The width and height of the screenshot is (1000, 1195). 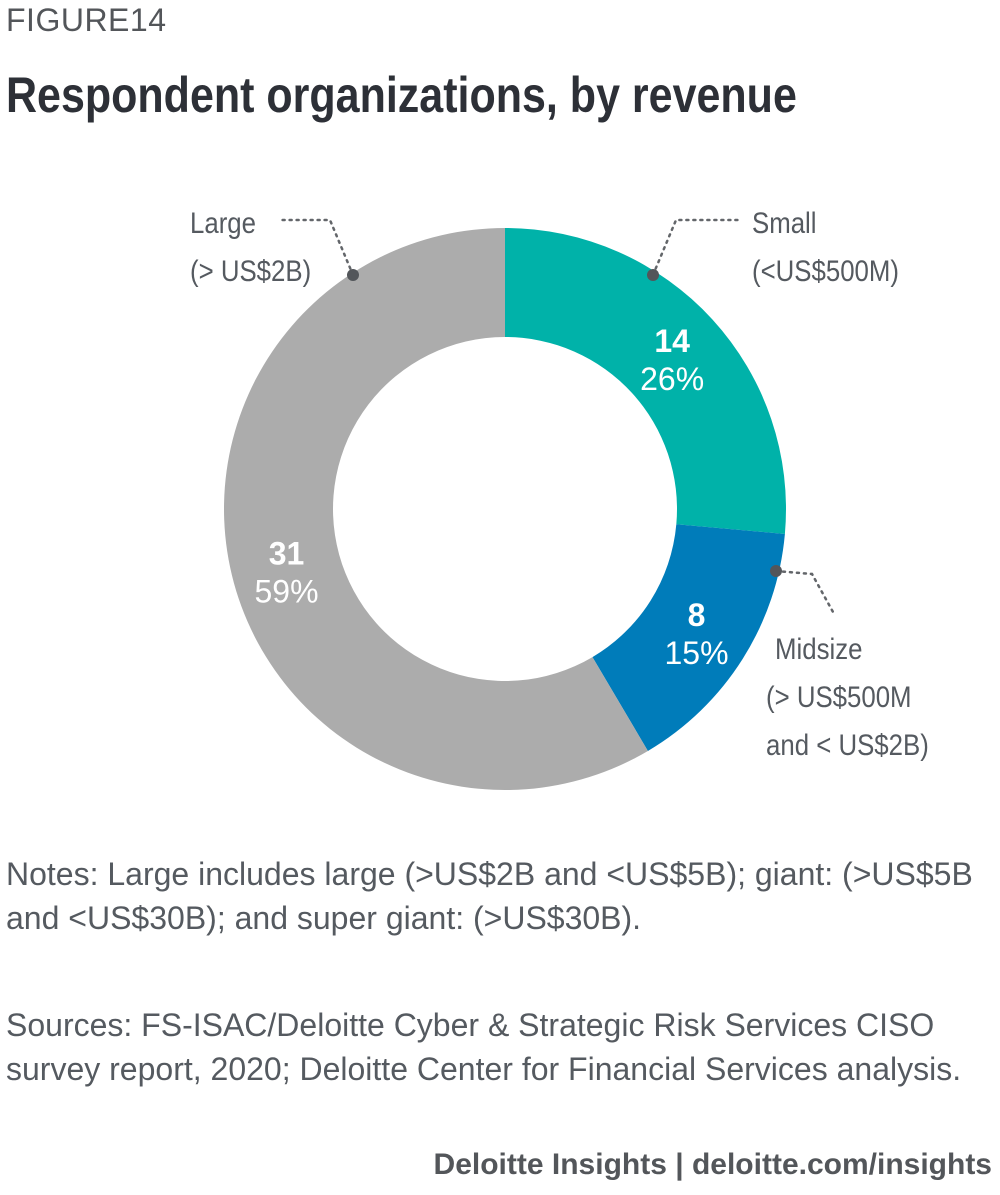 What do you see at coordinates (839, 697) in the screenshot?
I see `legend-label-midsize-line2: (> US$500M` at bounding box center [839, 697].